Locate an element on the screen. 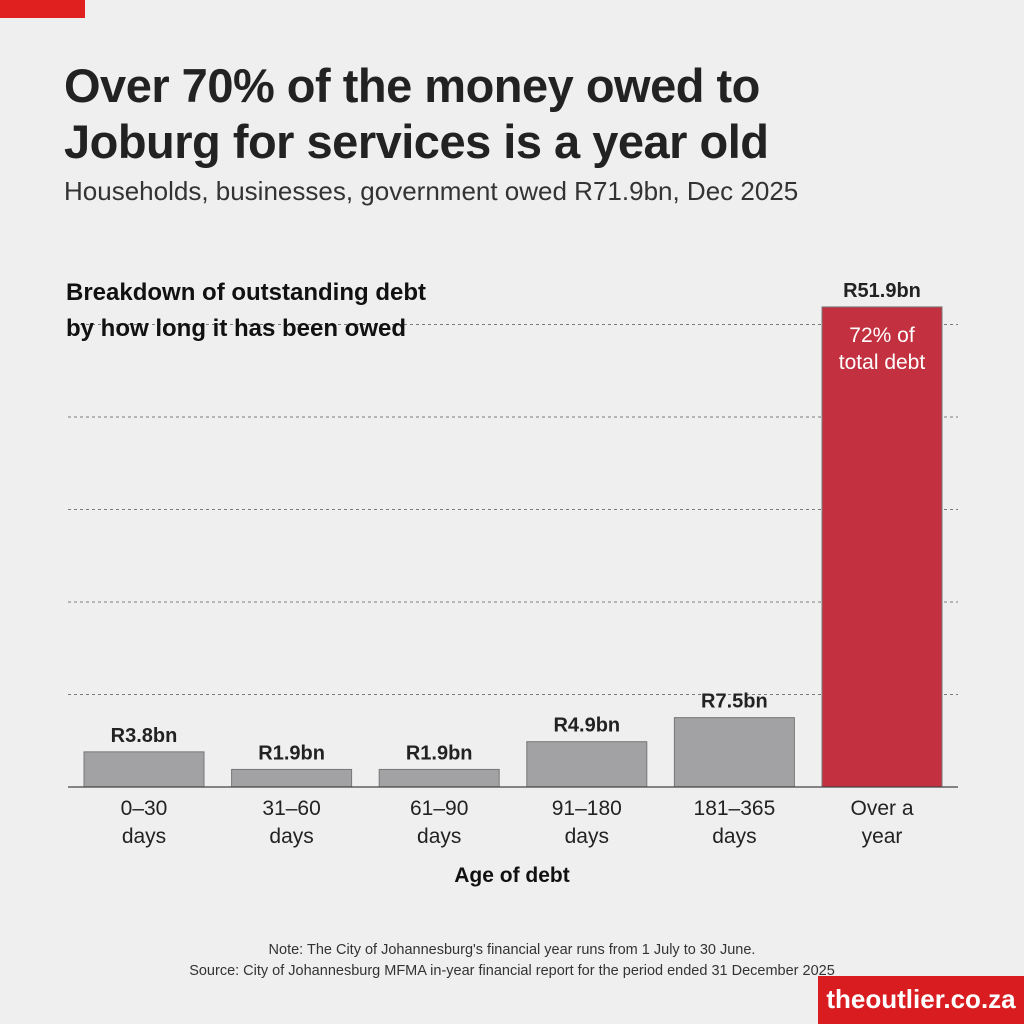 This screenshot has width=1024, height=1024. bar-annotation: 72% of is located at coordinates (882, 335).